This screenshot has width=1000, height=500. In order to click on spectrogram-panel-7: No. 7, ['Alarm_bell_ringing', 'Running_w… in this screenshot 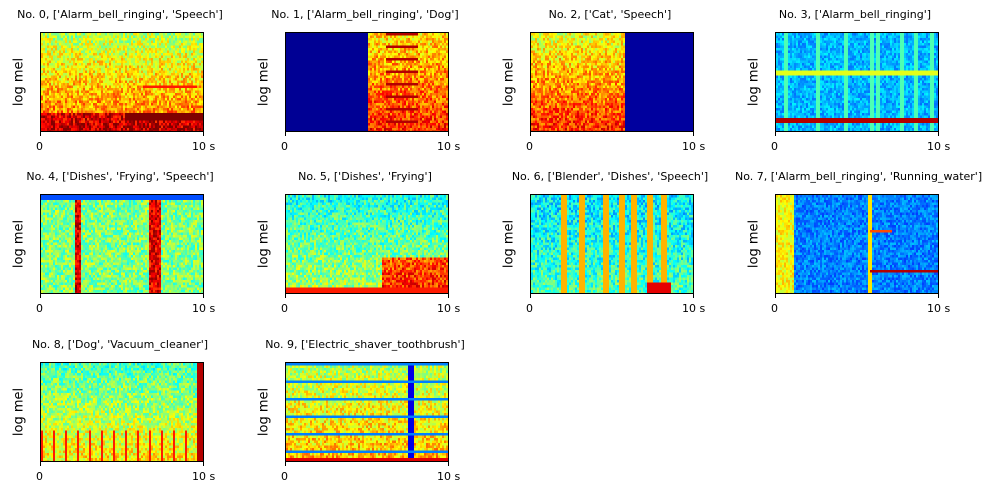, I will do `click(858, 238)`.